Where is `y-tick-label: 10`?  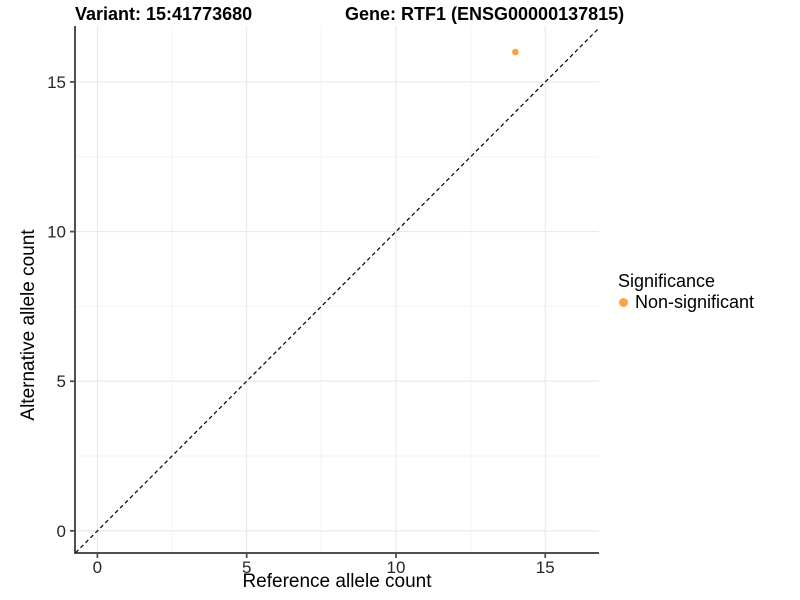 y-tick-label: 10 is located at coordinates (56, 232).